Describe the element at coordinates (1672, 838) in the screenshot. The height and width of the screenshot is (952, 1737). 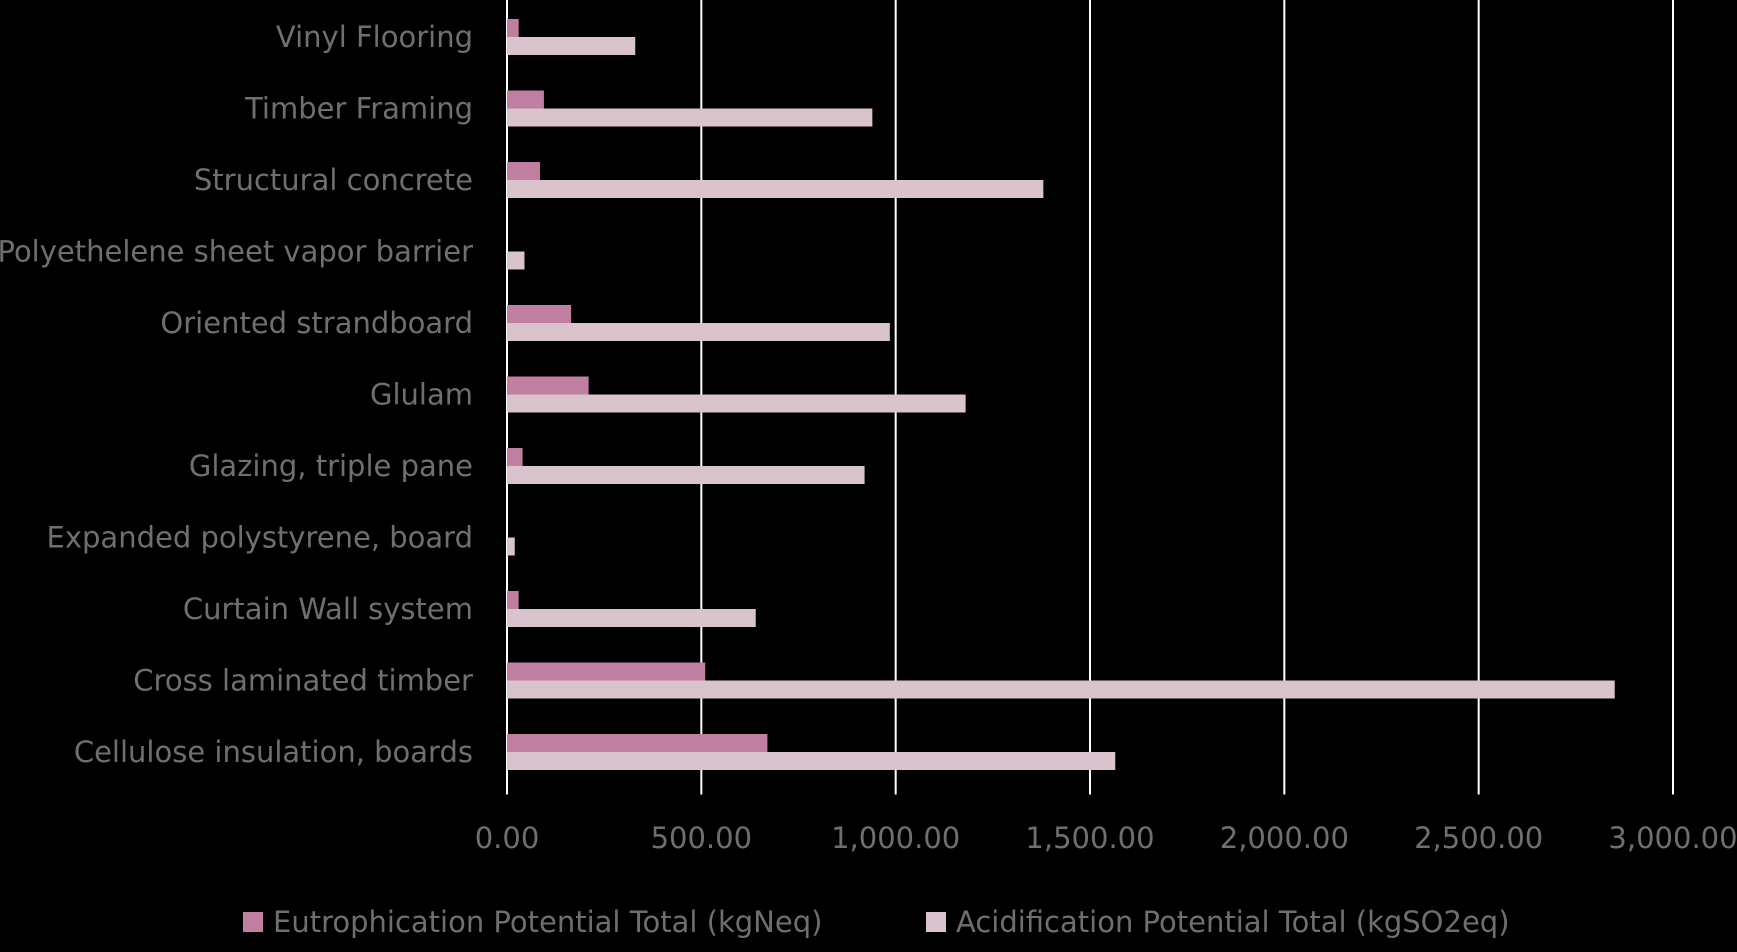
I see `x-tick-label-6: 3,000.00` at that location.